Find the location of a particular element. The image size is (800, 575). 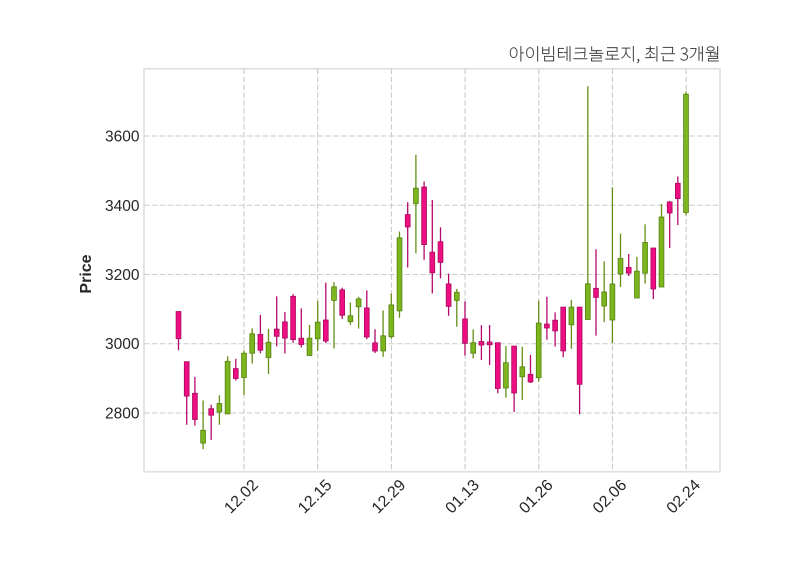

svg-text: 3200 is located at coordinates (122, 275).